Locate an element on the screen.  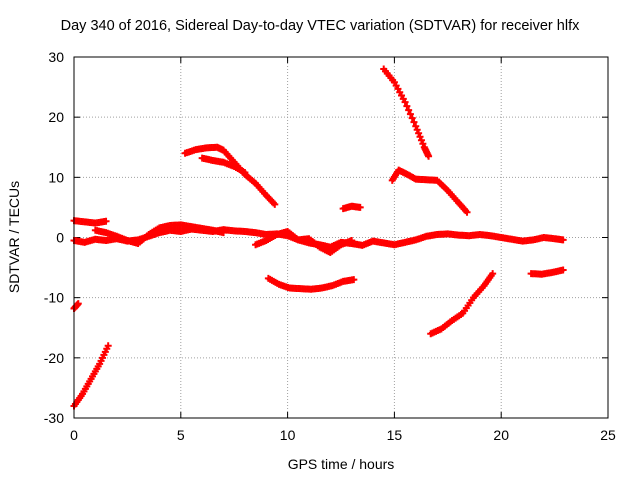
x-tick-label: 15 is located at coordinates (395, 435).